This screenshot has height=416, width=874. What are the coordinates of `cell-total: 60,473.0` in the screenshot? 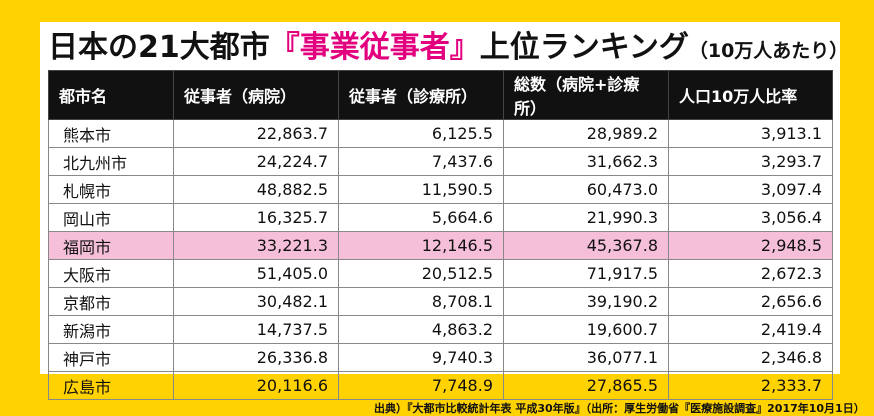 It's located at (586, 189).